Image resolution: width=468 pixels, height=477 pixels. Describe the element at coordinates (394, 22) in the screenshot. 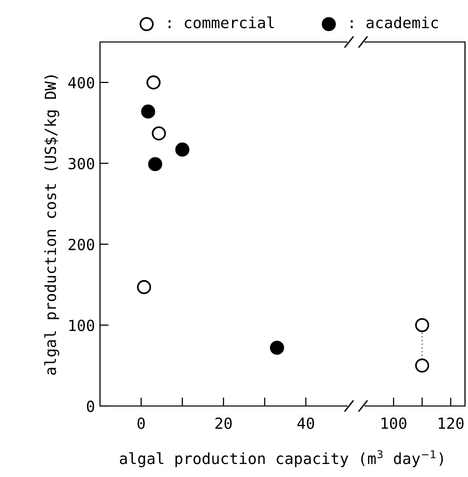

I see `legend-label: : academic` at that location.